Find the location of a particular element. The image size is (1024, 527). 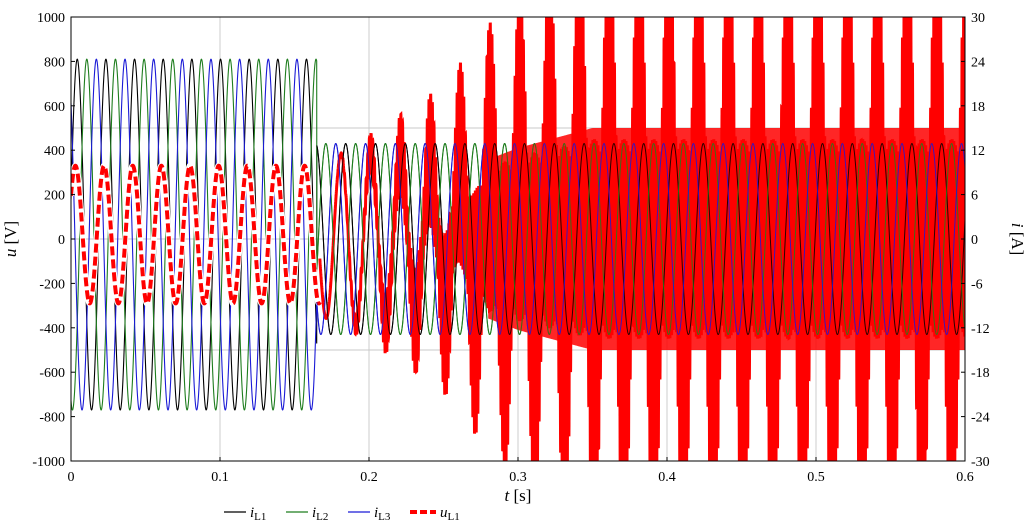

y-left-tick-label: -600 is located at coordinates (52, 373).